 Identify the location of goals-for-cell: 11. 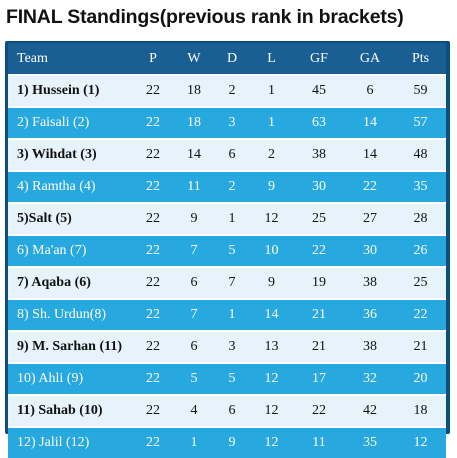
(319, 442).